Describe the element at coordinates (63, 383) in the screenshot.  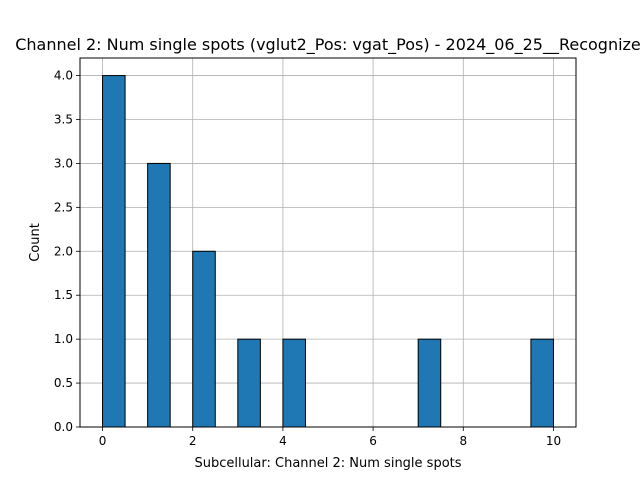
I see `y-tick-label: 0.5` at that location.